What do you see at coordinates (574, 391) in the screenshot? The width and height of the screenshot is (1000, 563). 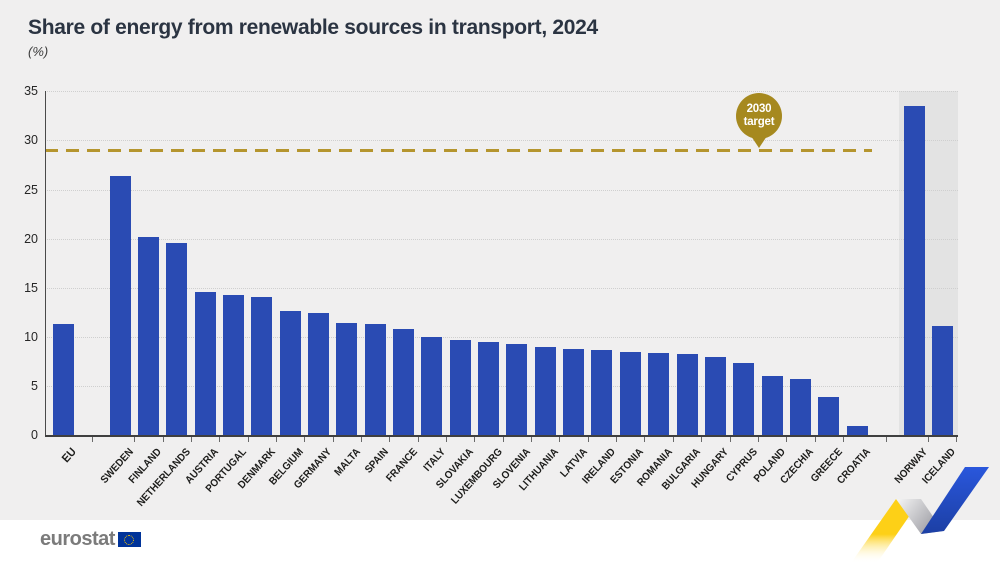 I see `bar-latvia` at bounding box center [574, 391].